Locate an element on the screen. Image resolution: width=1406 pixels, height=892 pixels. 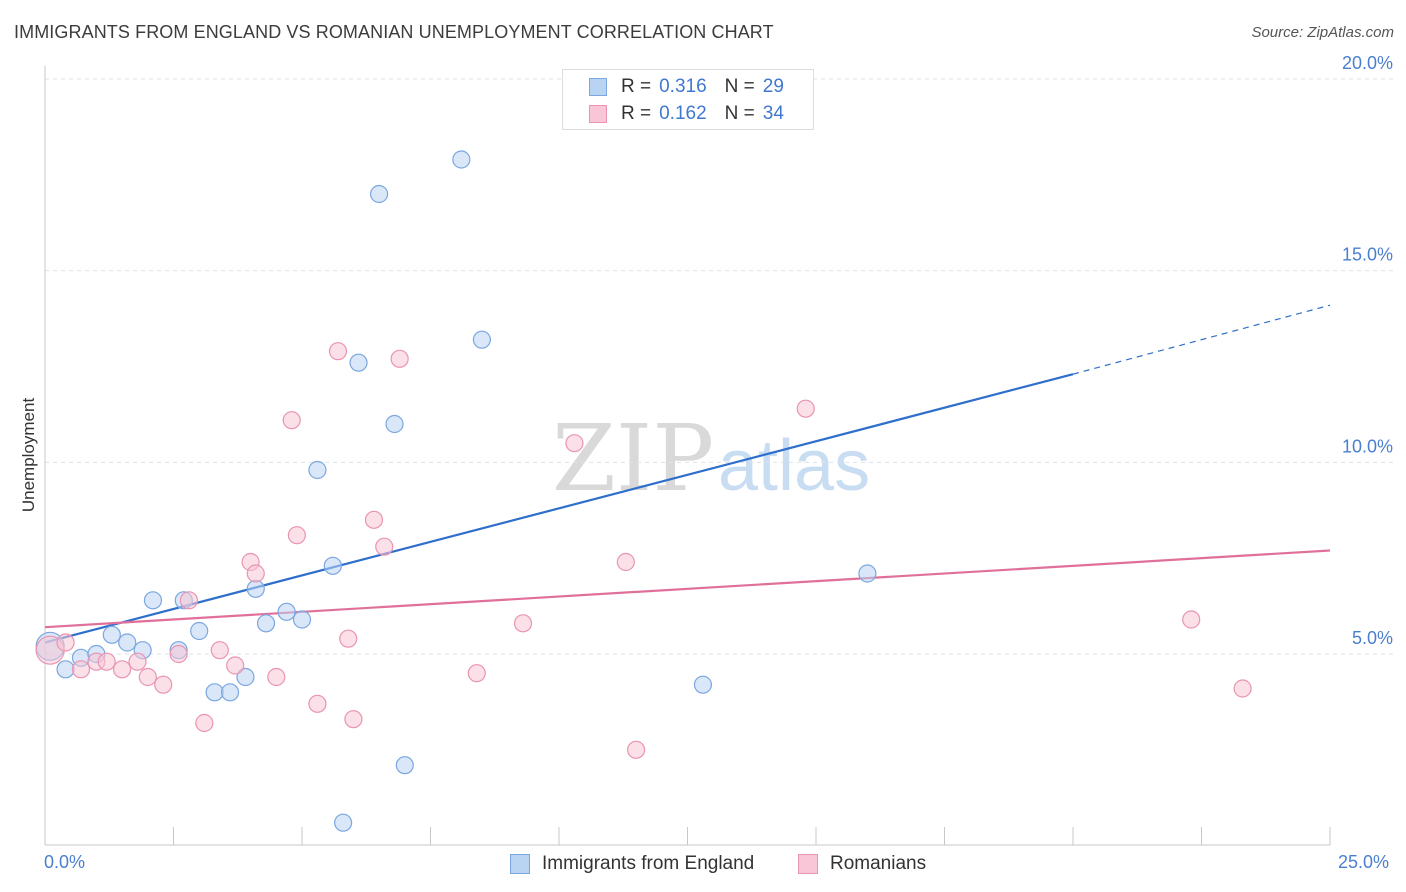
legend-n-value: 34 is located at coordinates (773, 113).